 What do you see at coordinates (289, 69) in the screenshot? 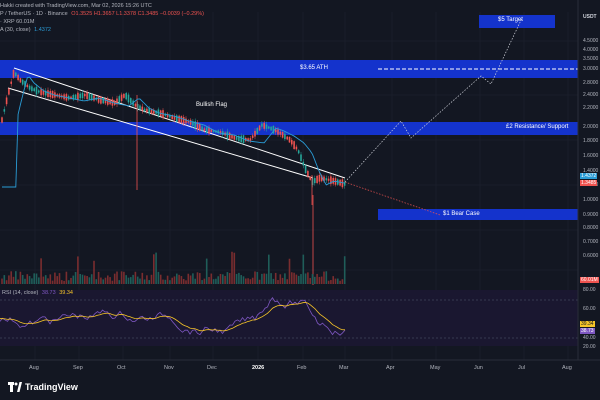
I see `ath-zone` at bounding box center [289, 69].